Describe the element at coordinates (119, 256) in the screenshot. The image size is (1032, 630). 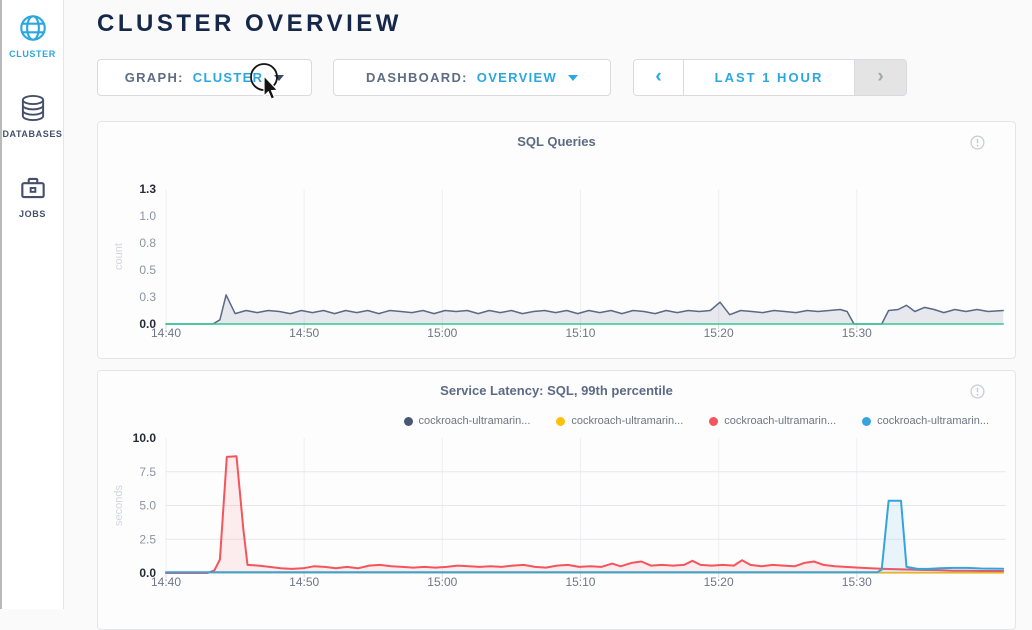
I see `svg-text: count` at that location.